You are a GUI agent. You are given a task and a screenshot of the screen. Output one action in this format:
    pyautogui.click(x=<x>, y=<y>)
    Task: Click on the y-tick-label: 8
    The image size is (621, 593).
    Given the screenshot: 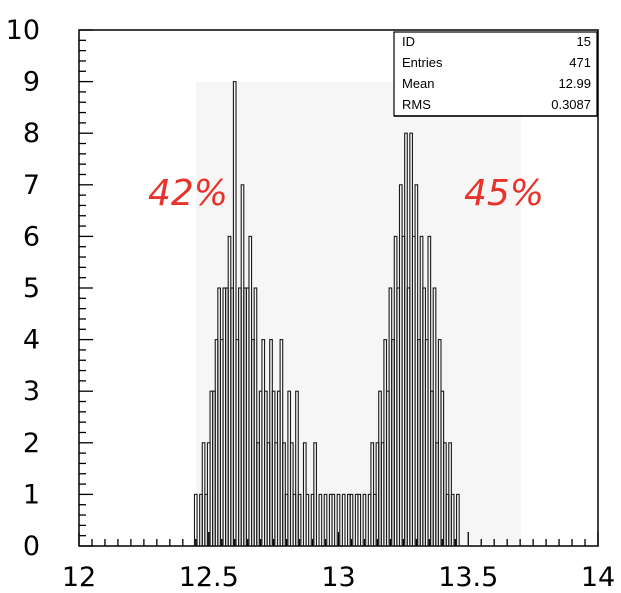 What is the action you would take?
    pyautogui.click(x=31, y=133)
    